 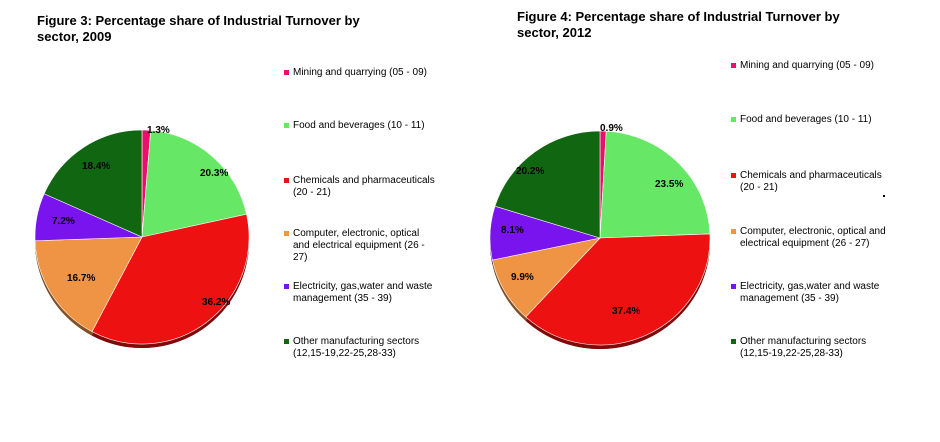 What do you see at coordinates (81, 278) in the screenshot?
I see `pie-data-label: 16.7%` at bounding box center [81, 278].